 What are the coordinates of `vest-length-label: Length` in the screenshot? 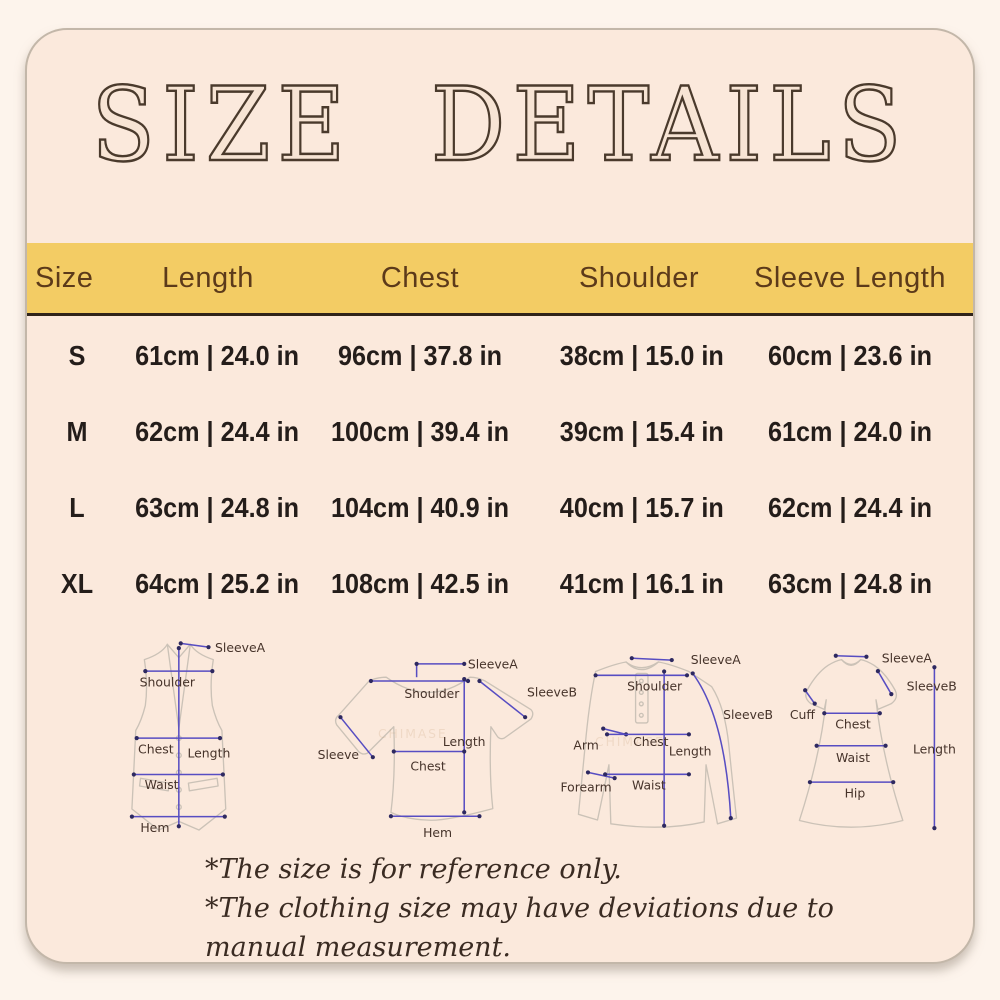 It's located at (208, 752).